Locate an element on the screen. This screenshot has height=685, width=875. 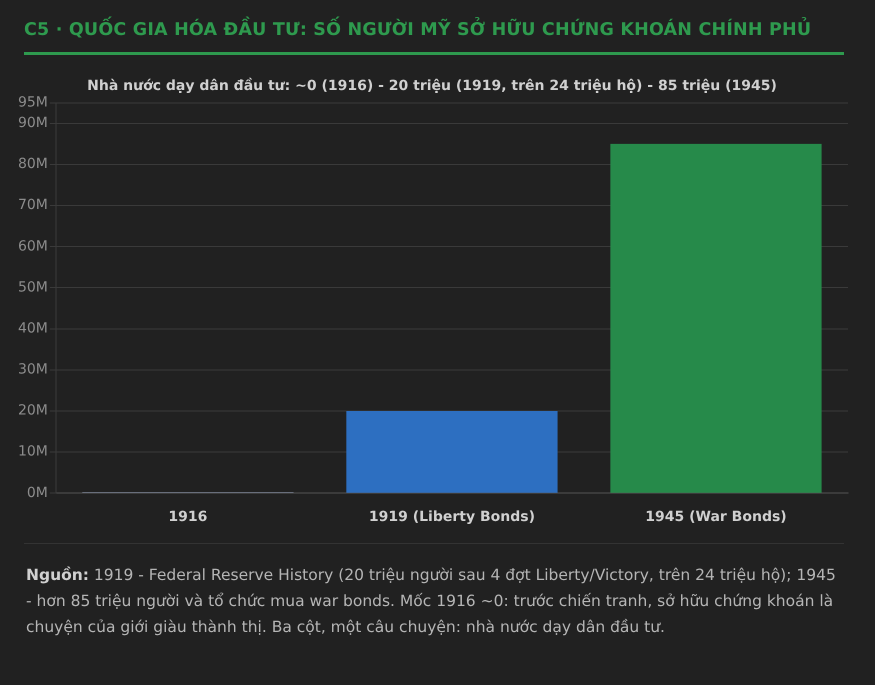
x-tick-label: 1945 (War Bonds) is located at coordinates (716, 517).